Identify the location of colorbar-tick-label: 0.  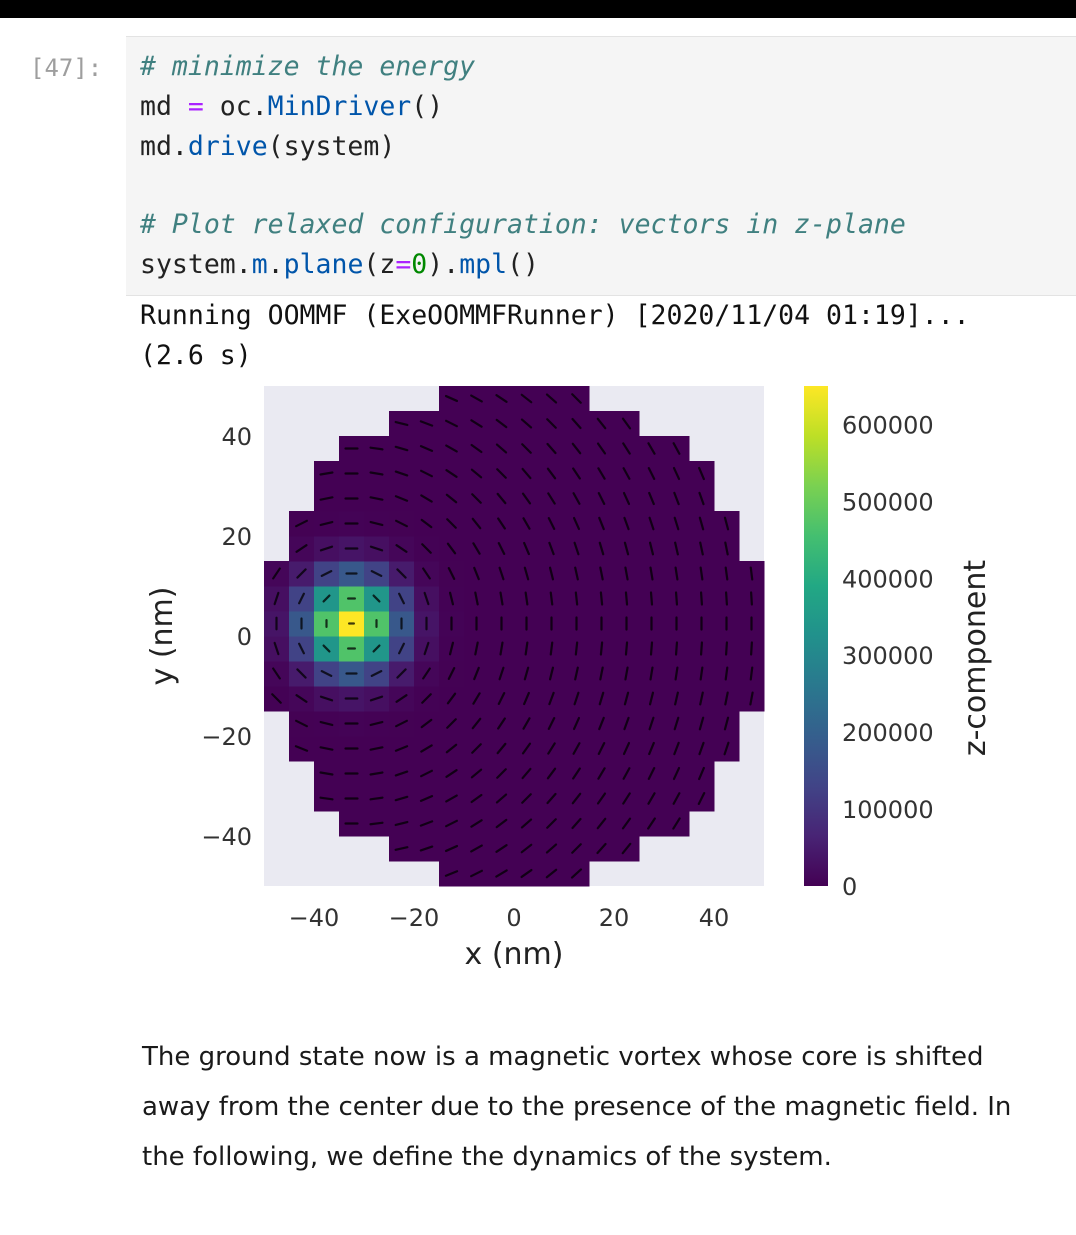
(849, 887).